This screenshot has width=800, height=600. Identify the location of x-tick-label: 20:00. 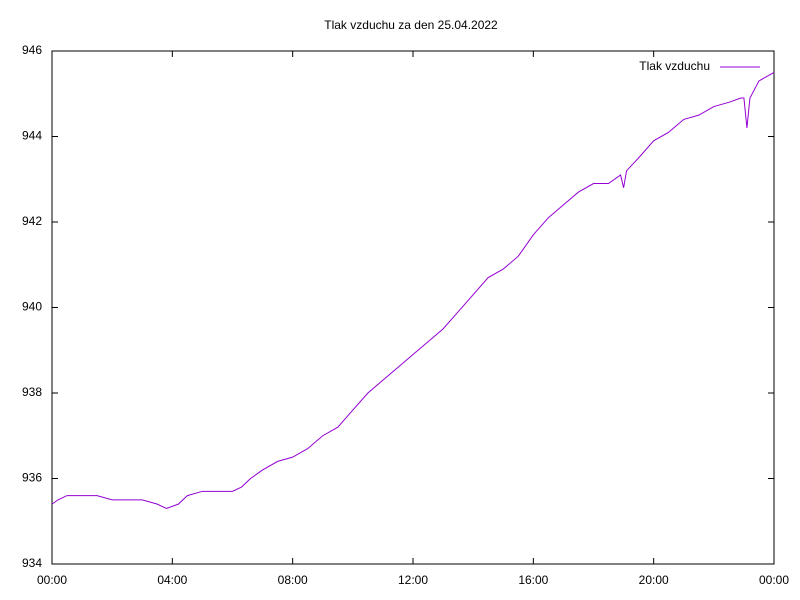
(654, 580).